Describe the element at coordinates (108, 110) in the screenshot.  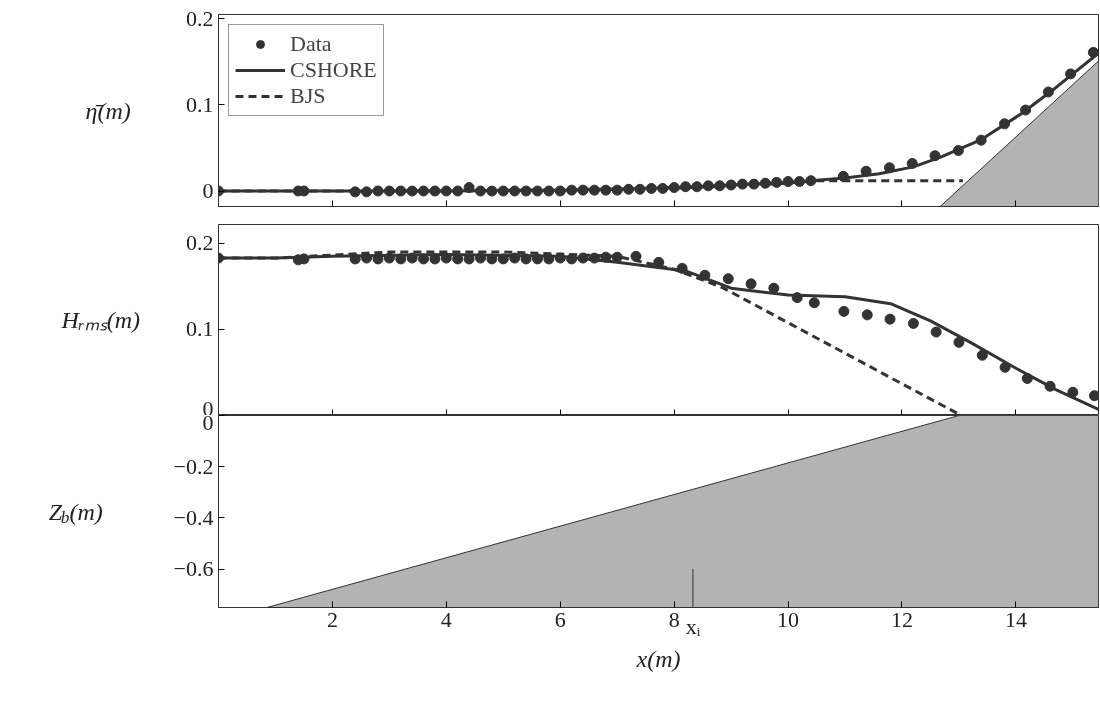
I see `y-axis-title: η̄(m)` at that location.